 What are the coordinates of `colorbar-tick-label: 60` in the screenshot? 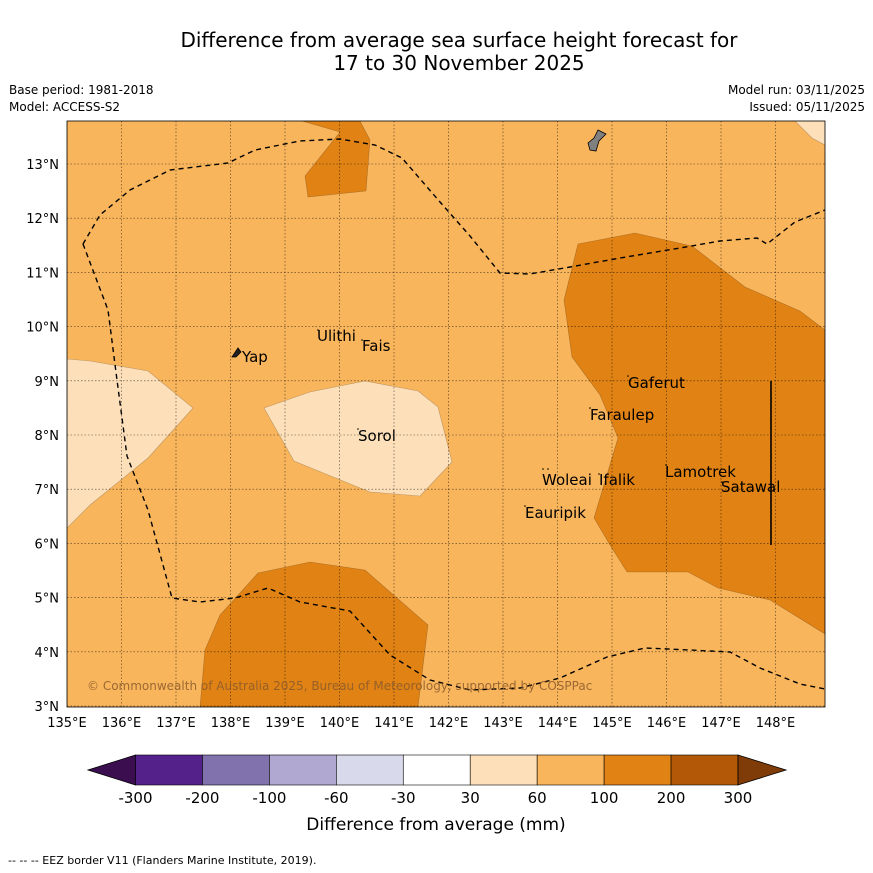 It's located at (537, 798).